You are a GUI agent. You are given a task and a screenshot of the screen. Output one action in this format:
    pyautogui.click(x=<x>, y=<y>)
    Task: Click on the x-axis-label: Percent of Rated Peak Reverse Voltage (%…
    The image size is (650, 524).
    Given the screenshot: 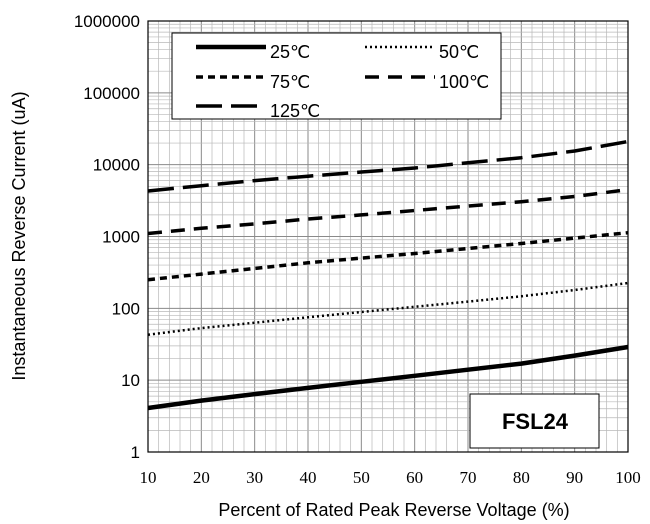 What is the action you would take?
    pyautogui.click(x=393, y=510)
    